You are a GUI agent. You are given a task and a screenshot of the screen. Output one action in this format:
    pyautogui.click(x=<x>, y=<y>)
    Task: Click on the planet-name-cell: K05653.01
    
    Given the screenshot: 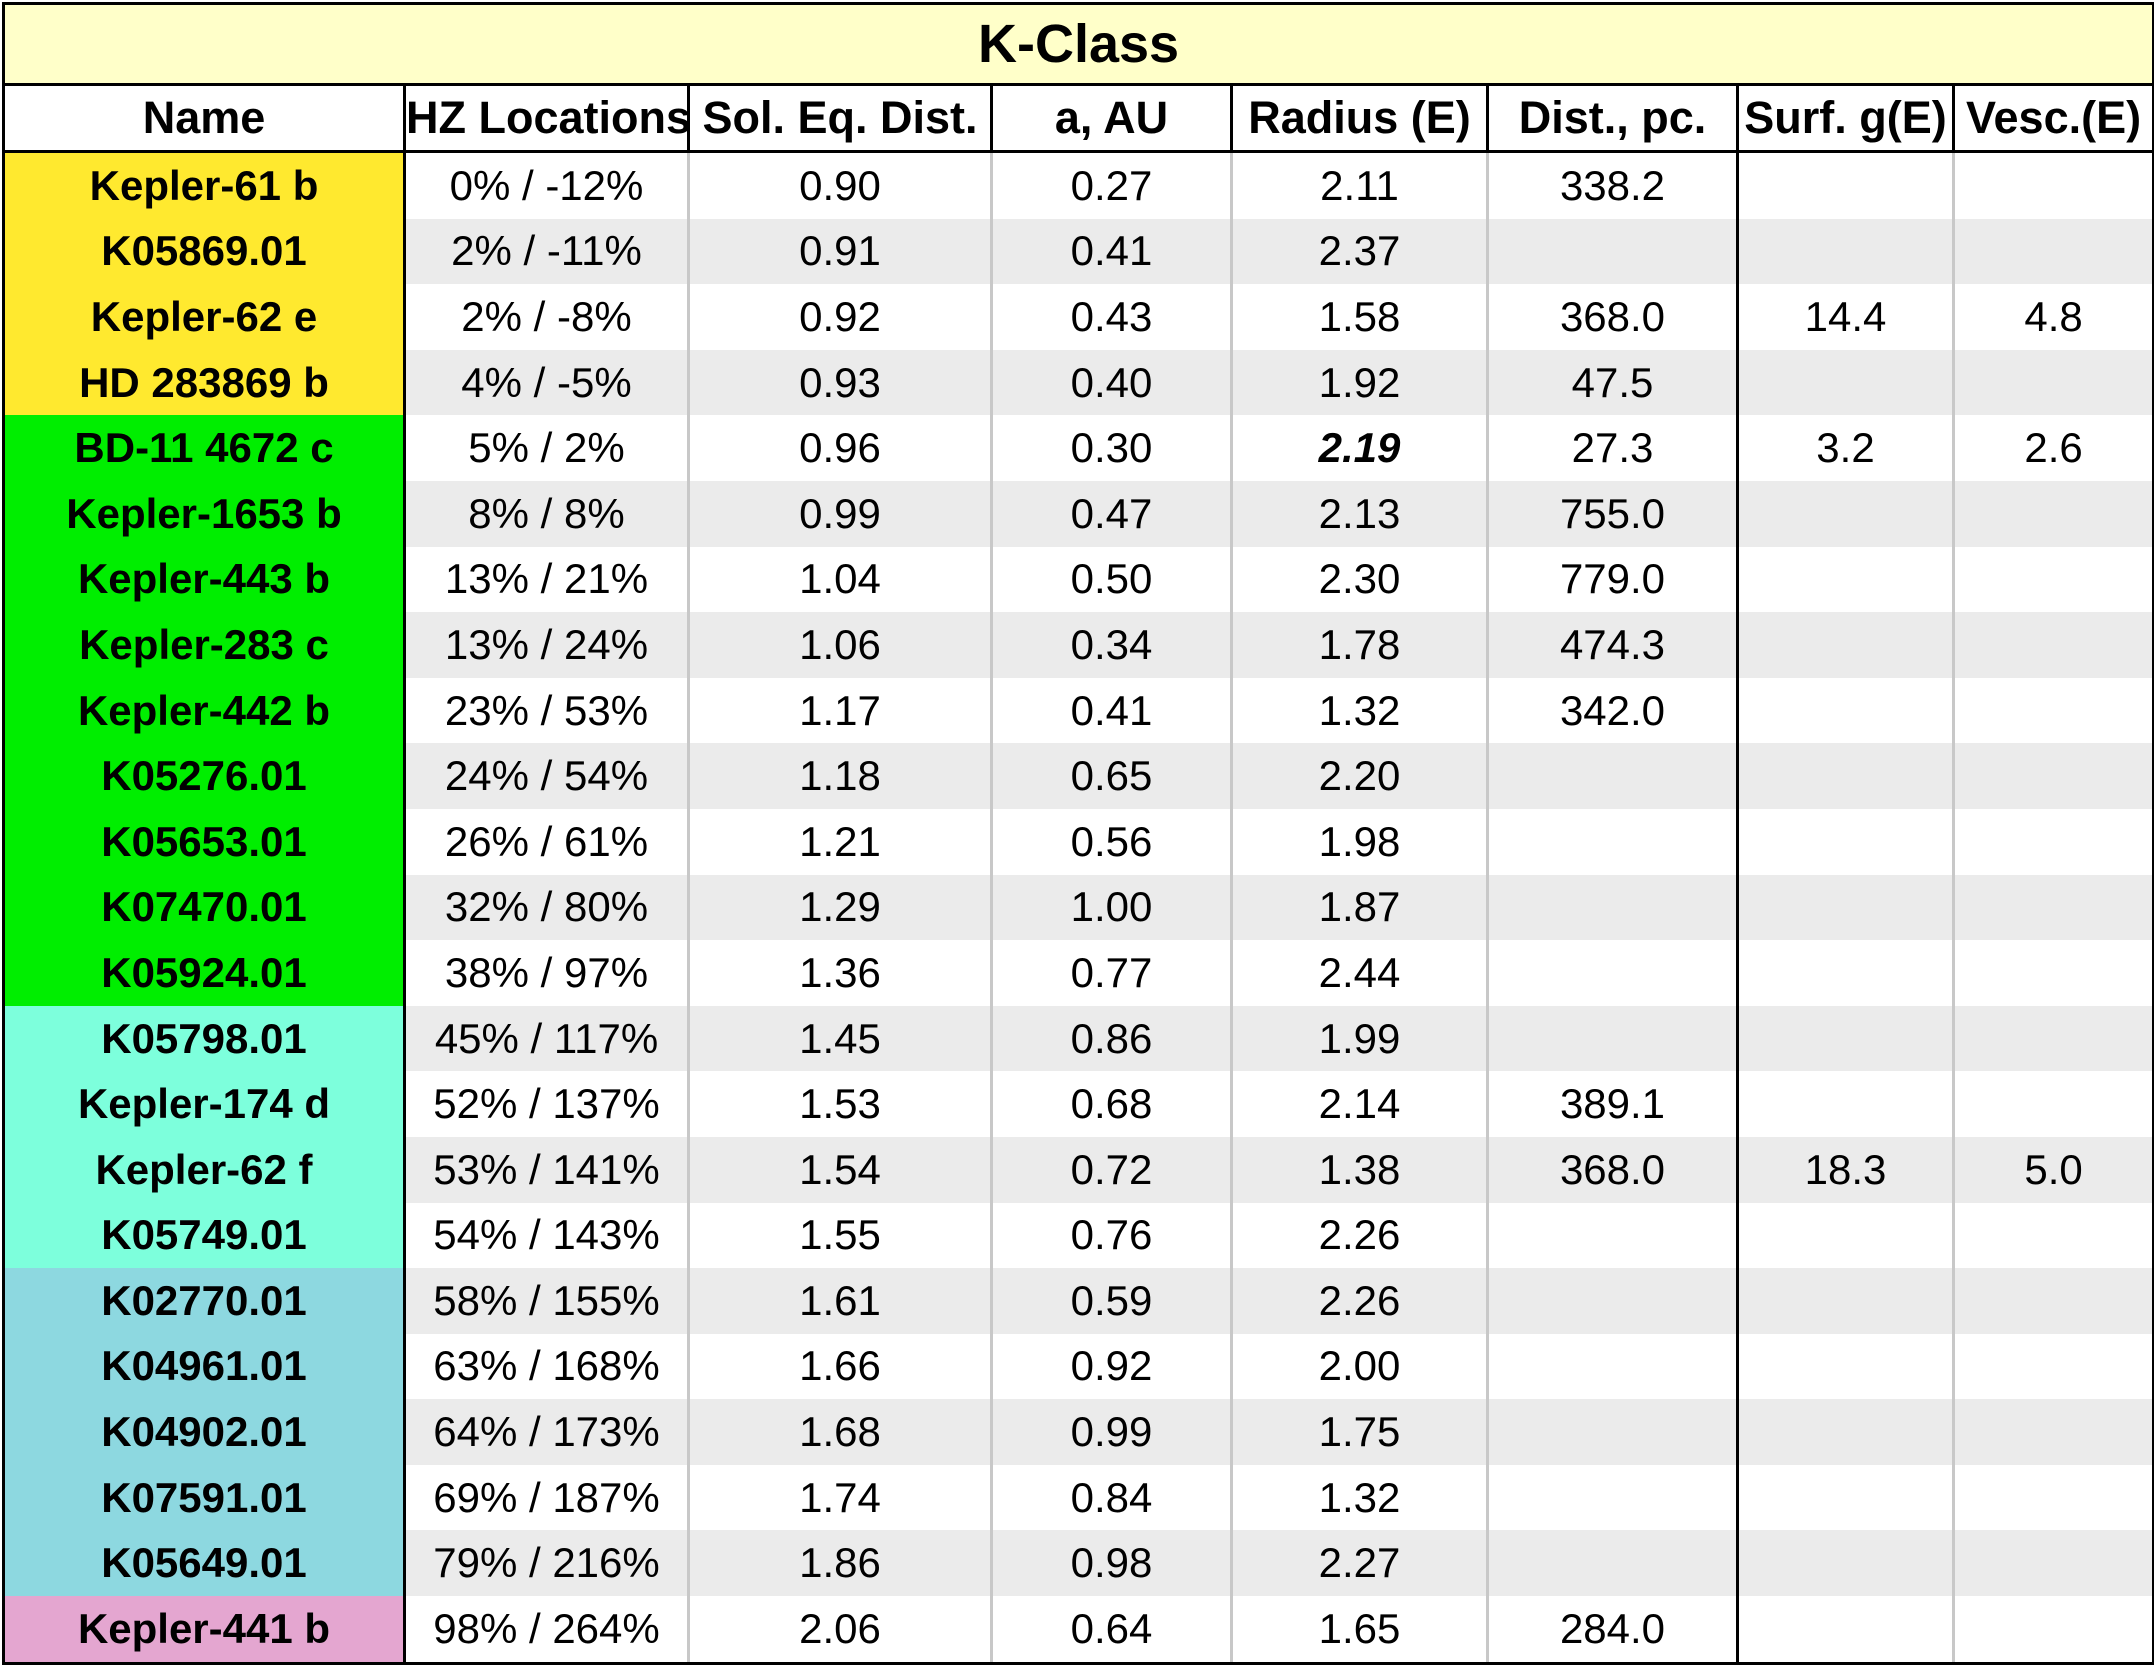 What is the action you would take?
    pyautogui.click(x=204, y=841)
    